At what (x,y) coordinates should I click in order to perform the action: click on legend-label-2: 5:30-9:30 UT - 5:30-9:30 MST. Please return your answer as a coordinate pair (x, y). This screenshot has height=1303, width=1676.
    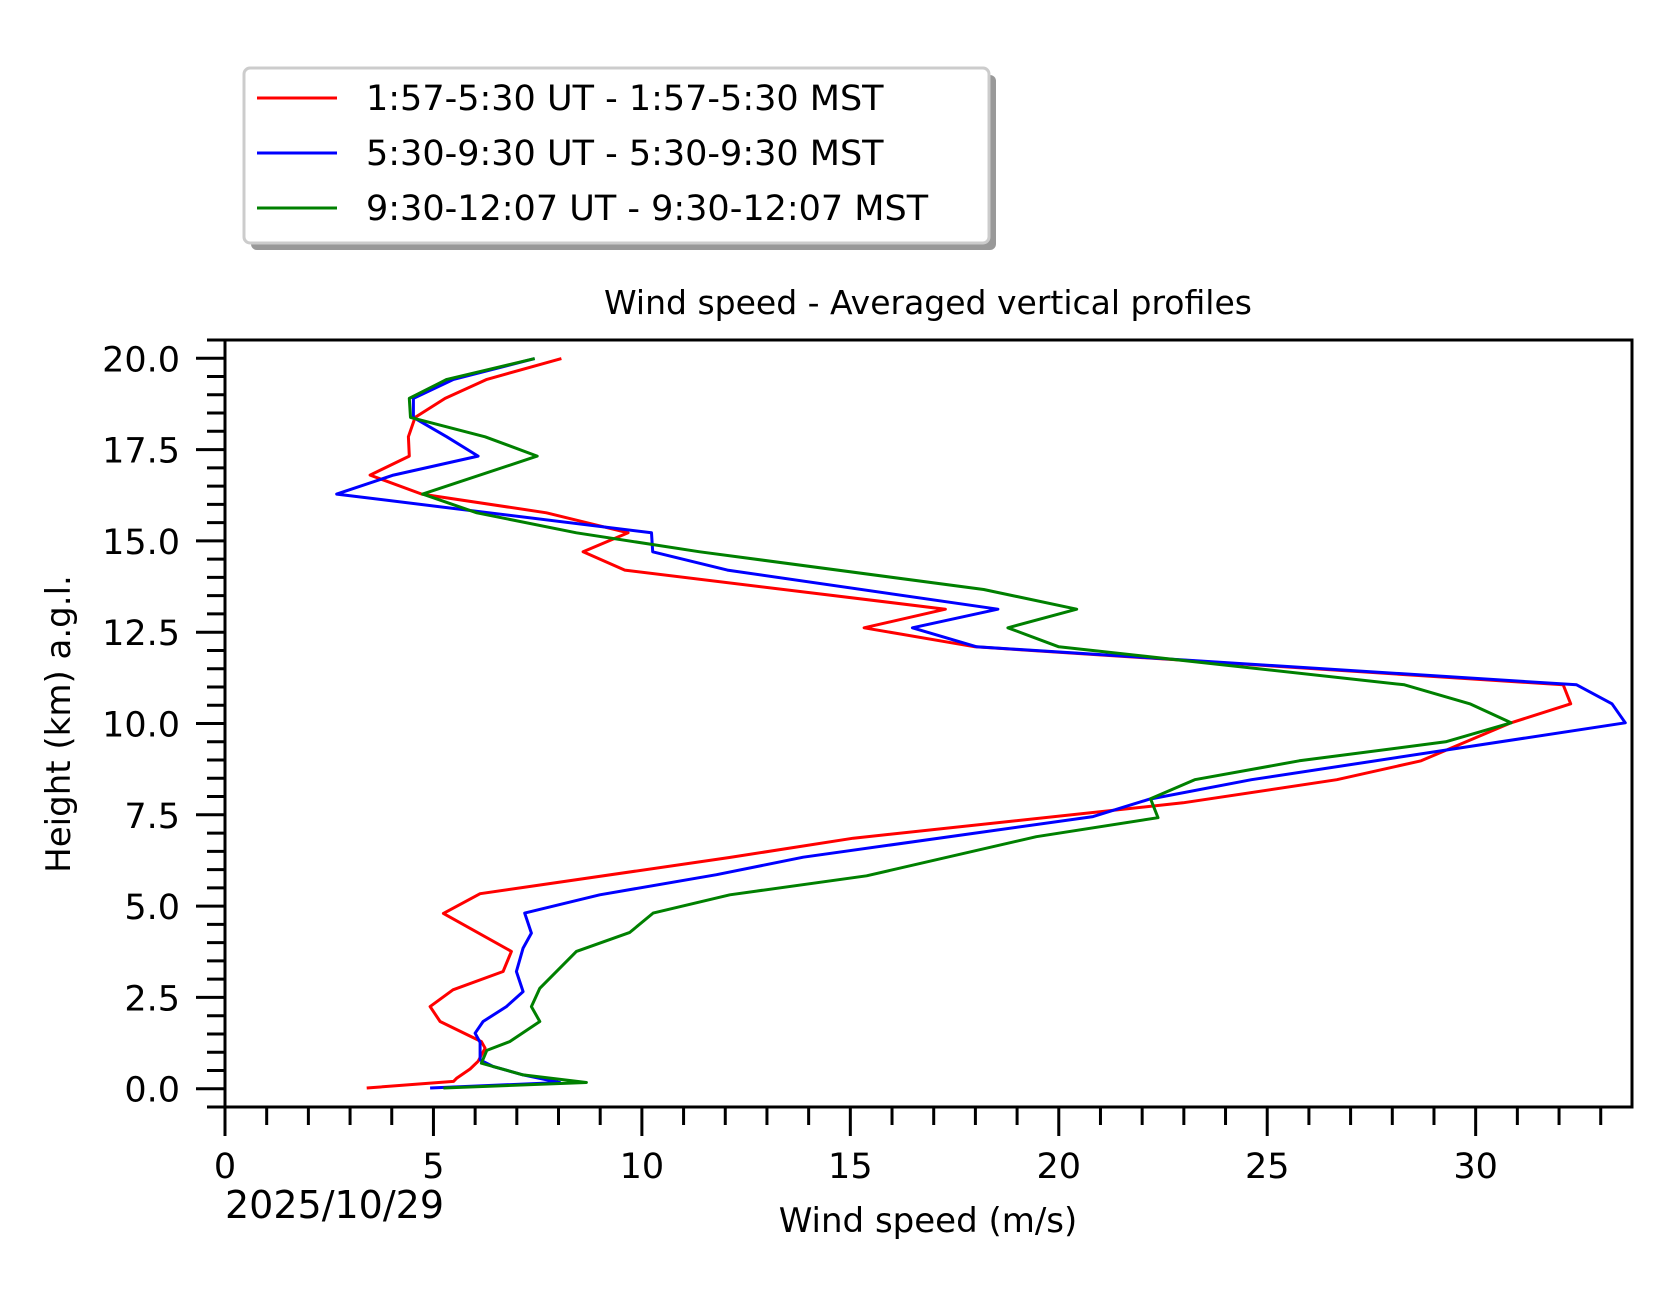
    Looking at the image, I should click on (625, 154).